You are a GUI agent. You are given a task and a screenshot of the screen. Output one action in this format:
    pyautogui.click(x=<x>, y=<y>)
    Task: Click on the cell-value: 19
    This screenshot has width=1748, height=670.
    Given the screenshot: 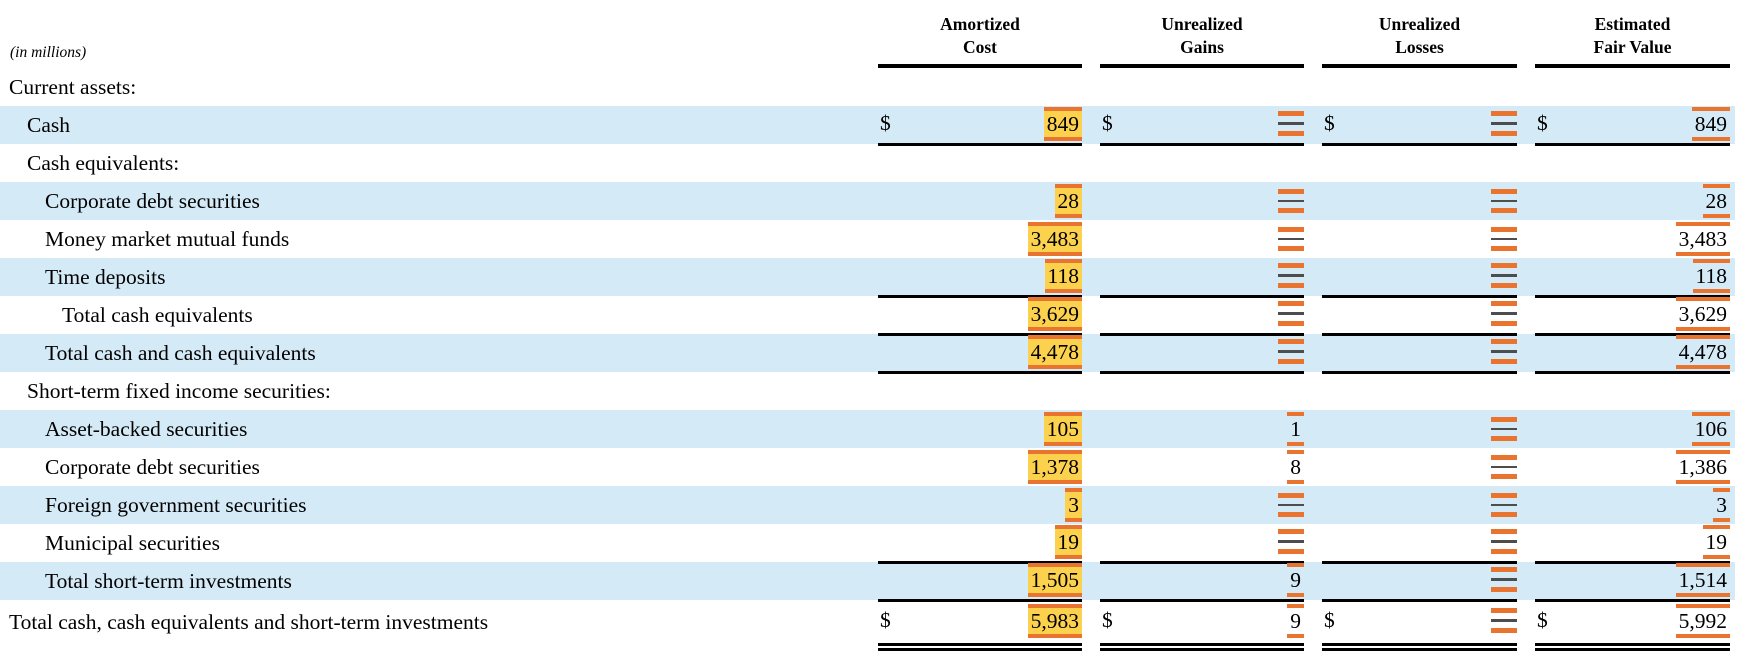 What is the action you would take?
    pyautogui.click(x=1716, y=541)
    